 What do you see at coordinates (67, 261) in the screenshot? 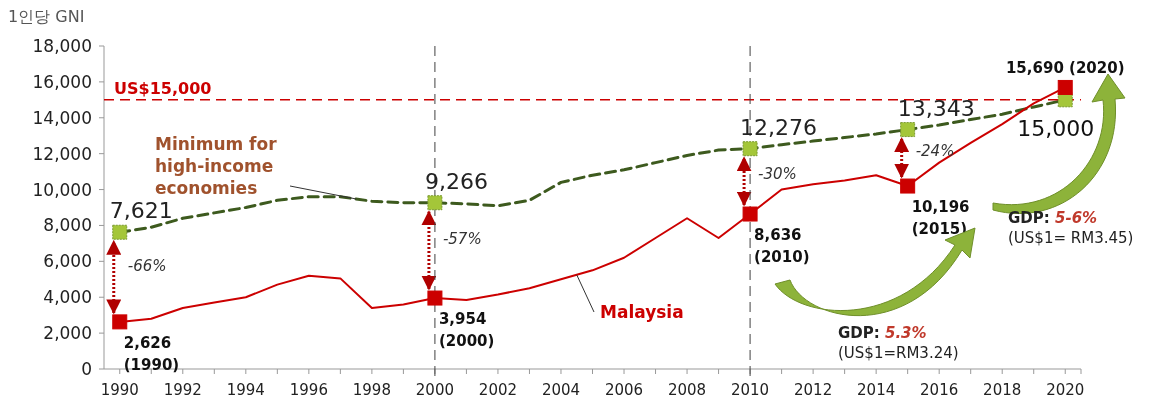
I see `y-tick-label: 6,000` at bounding box center [67, 261].